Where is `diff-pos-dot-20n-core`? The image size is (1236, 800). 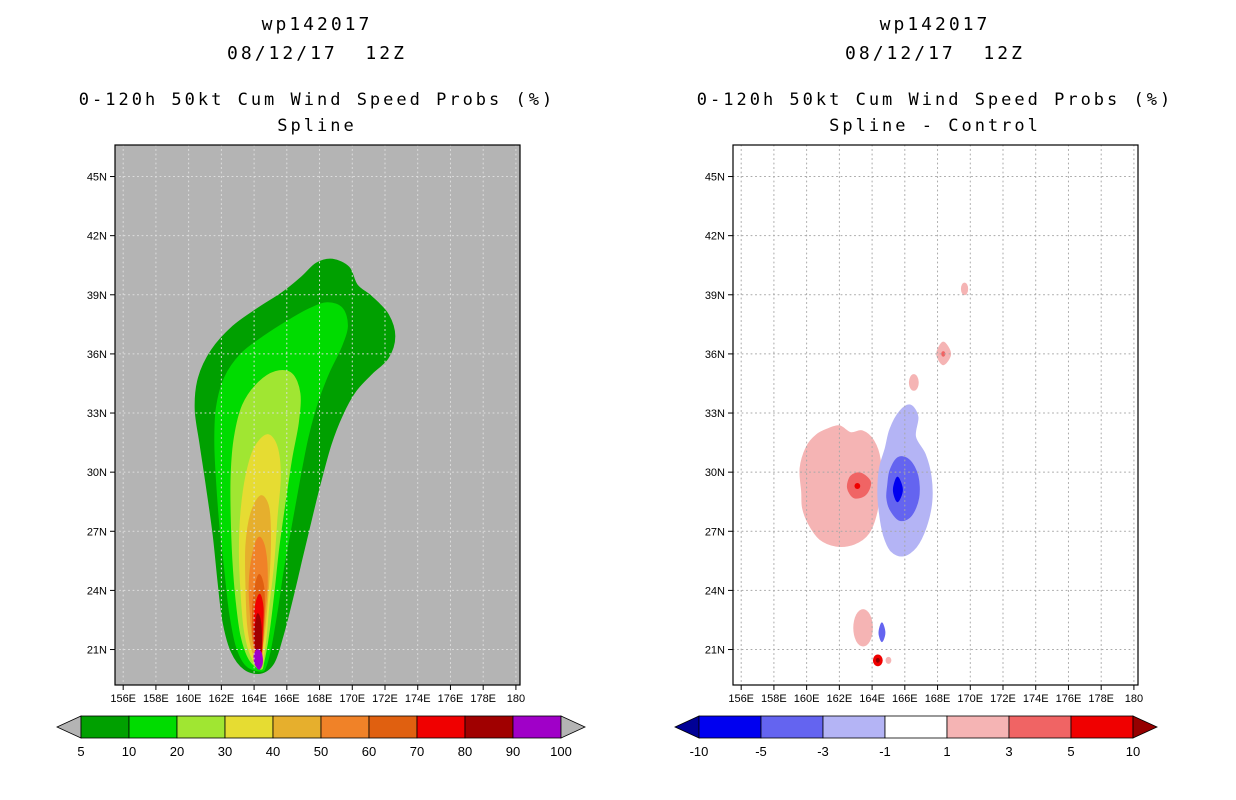 diff-pos-dot-20n-core is located at coordinates (877, 660).